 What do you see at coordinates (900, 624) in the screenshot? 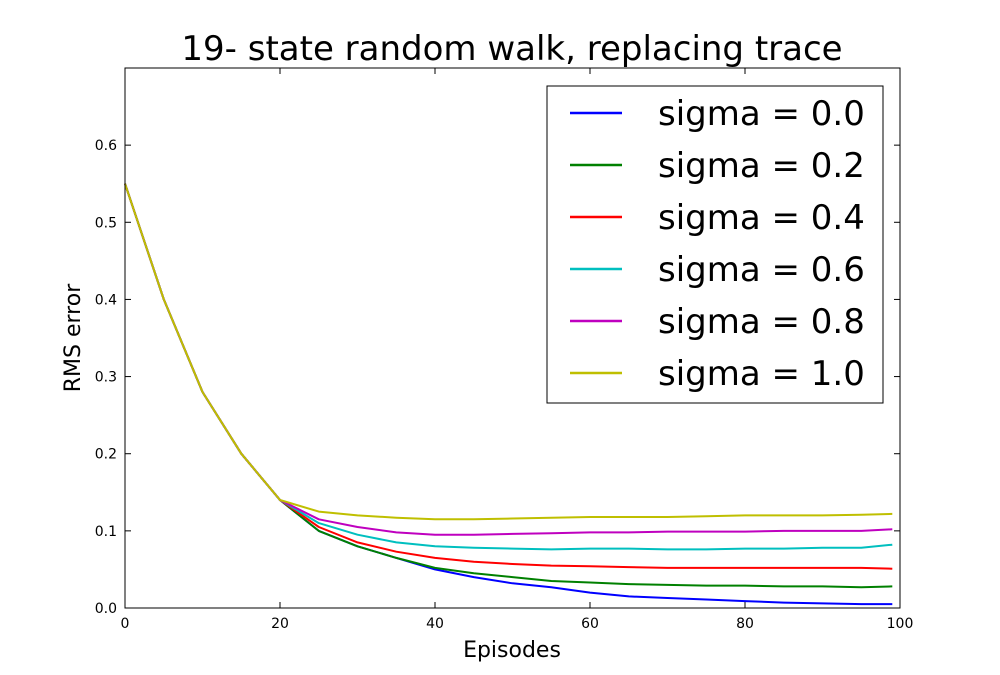
I see `x-tick-label: 100` at bounding box center [900, 624].